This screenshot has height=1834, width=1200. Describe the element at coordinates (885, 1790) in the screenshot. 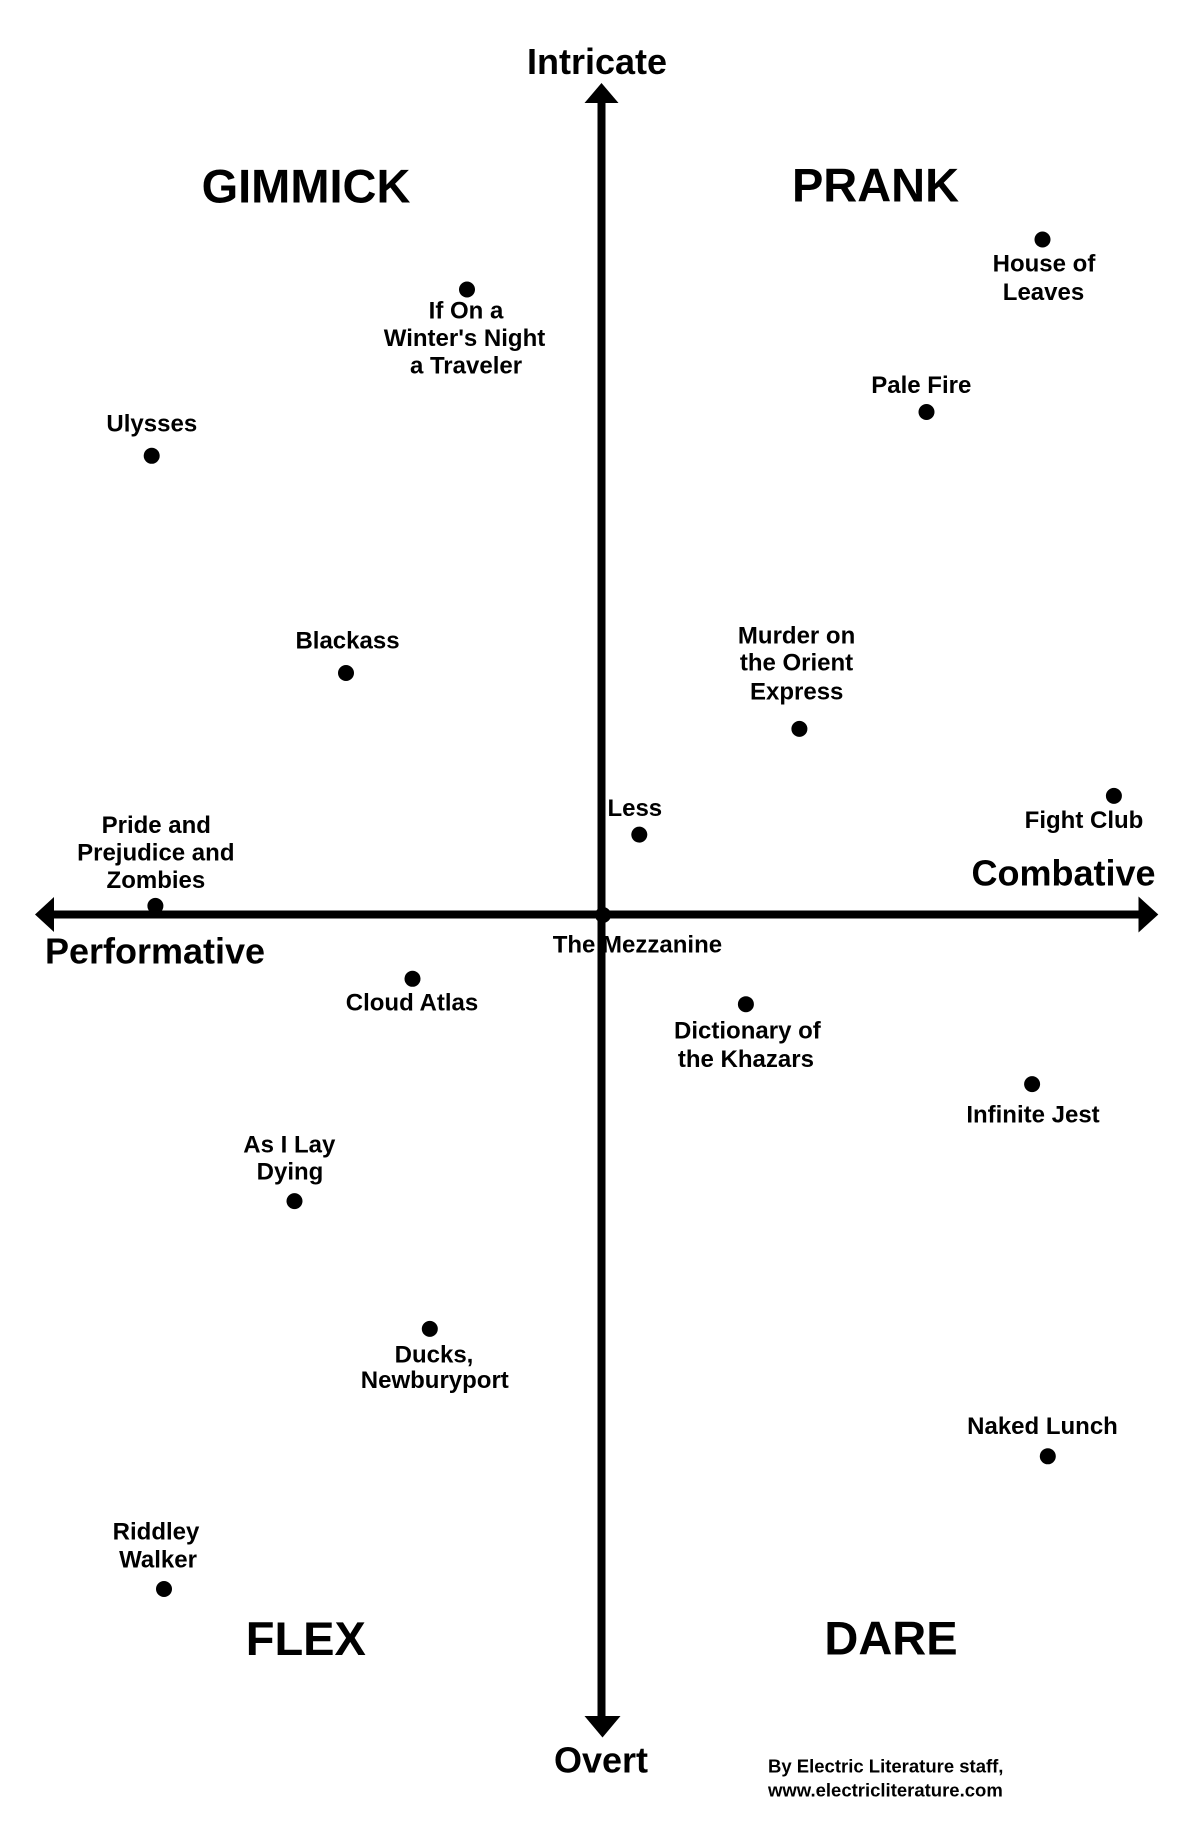

I see `svg-text: www.electricliterature.com` at that location.